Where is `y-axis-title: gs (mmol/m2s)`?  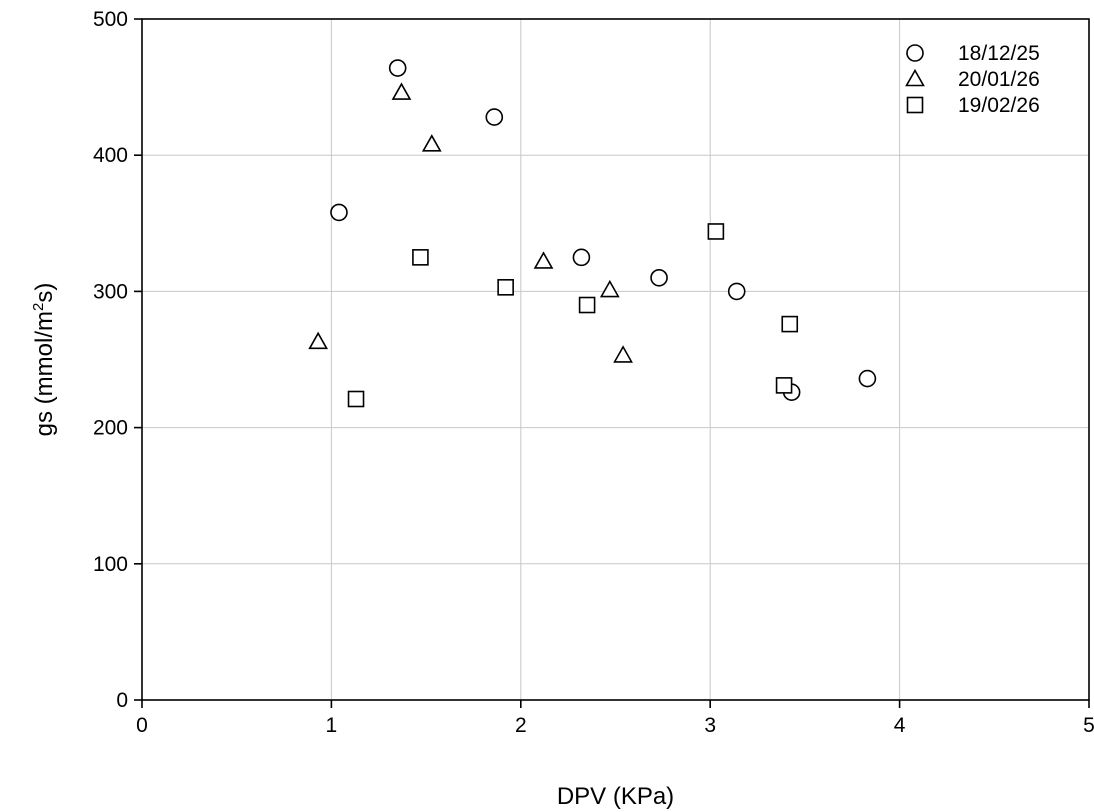 y-axis-title: gs (mmol/m2s) is located at coordinates (44, 360).